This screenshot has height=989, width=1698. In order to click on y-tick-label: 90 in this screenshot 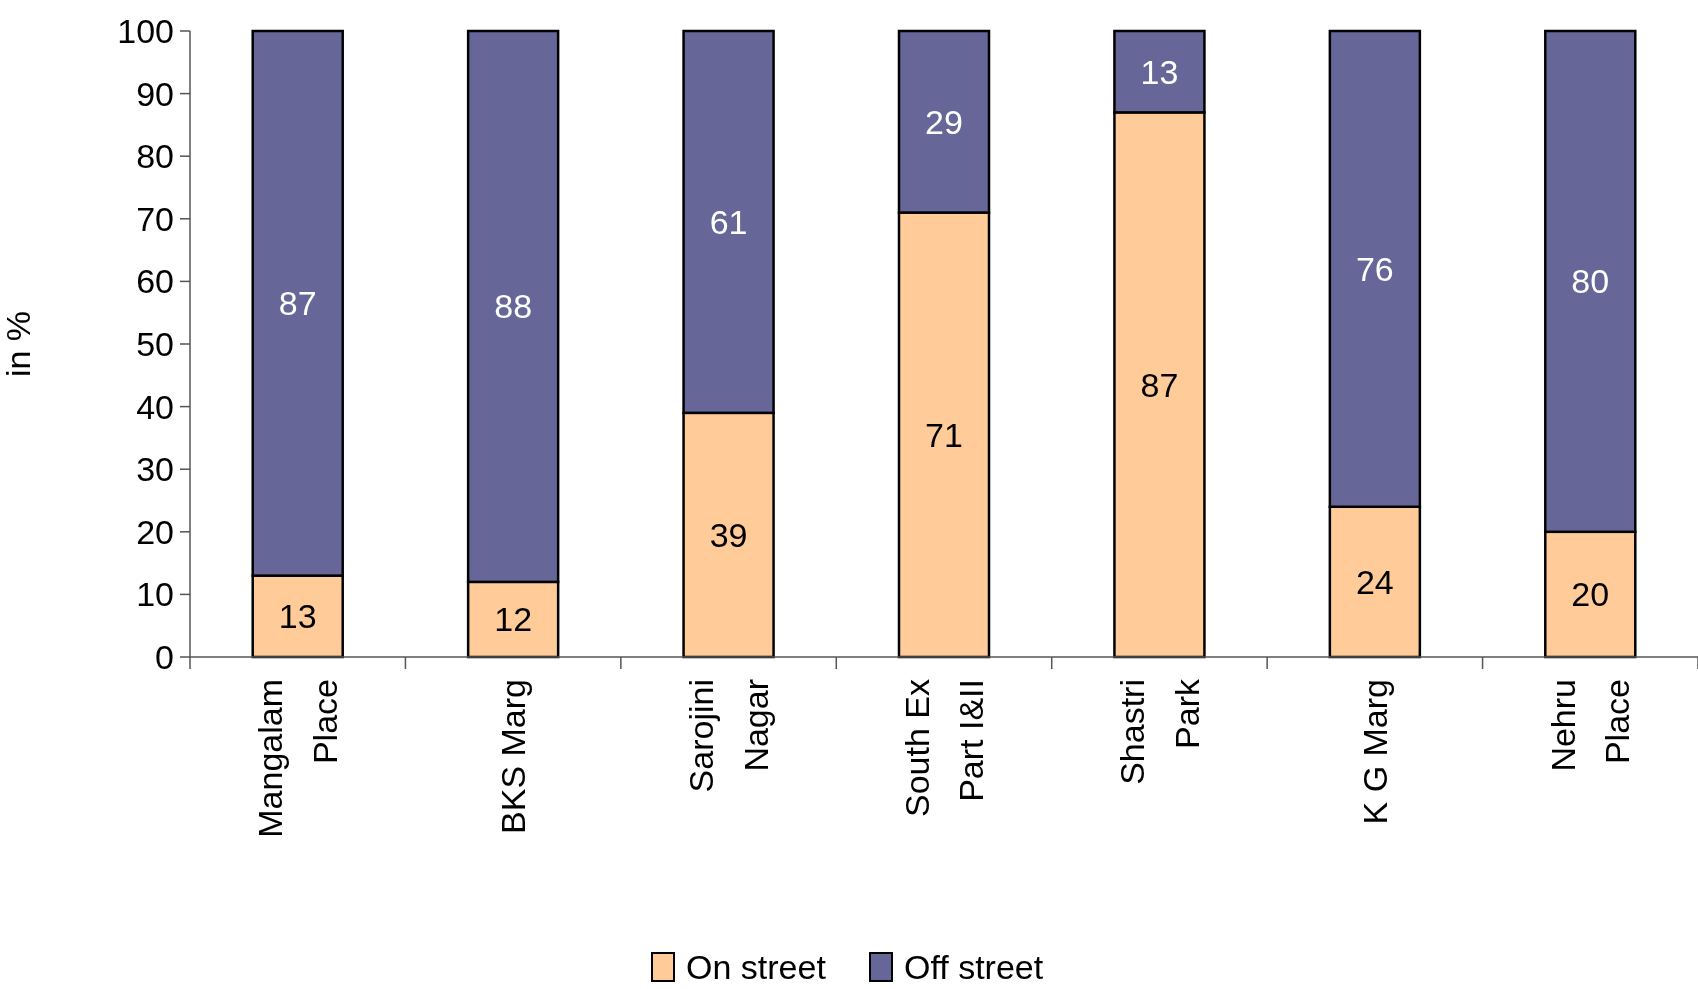, I will do `click(155, 93)`.